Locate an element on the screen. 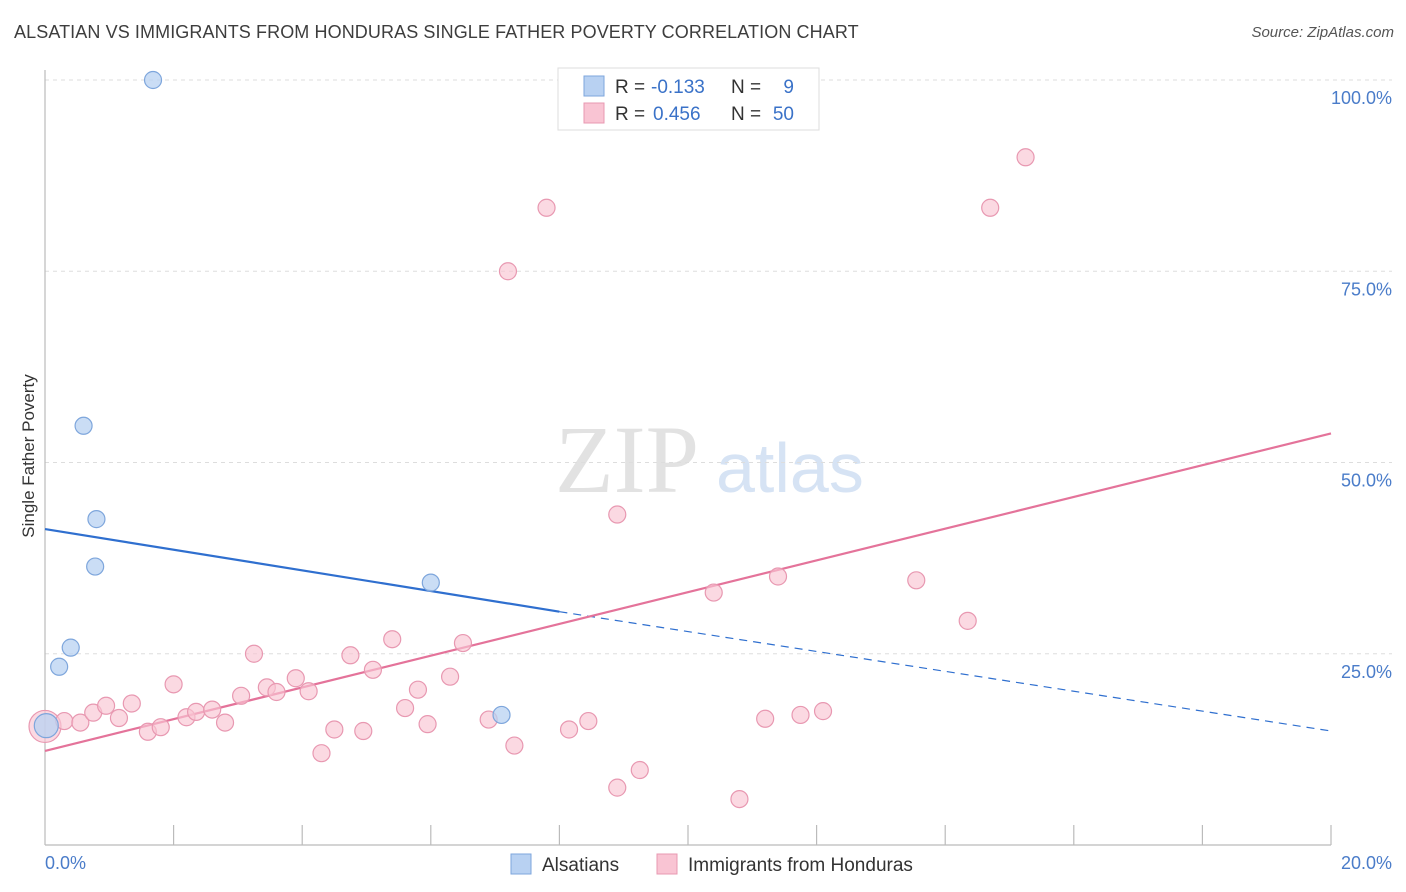  top-legend: R = -0.133 N = 9 R = 0.456 N = 50 is located at coordinates (688, 99).